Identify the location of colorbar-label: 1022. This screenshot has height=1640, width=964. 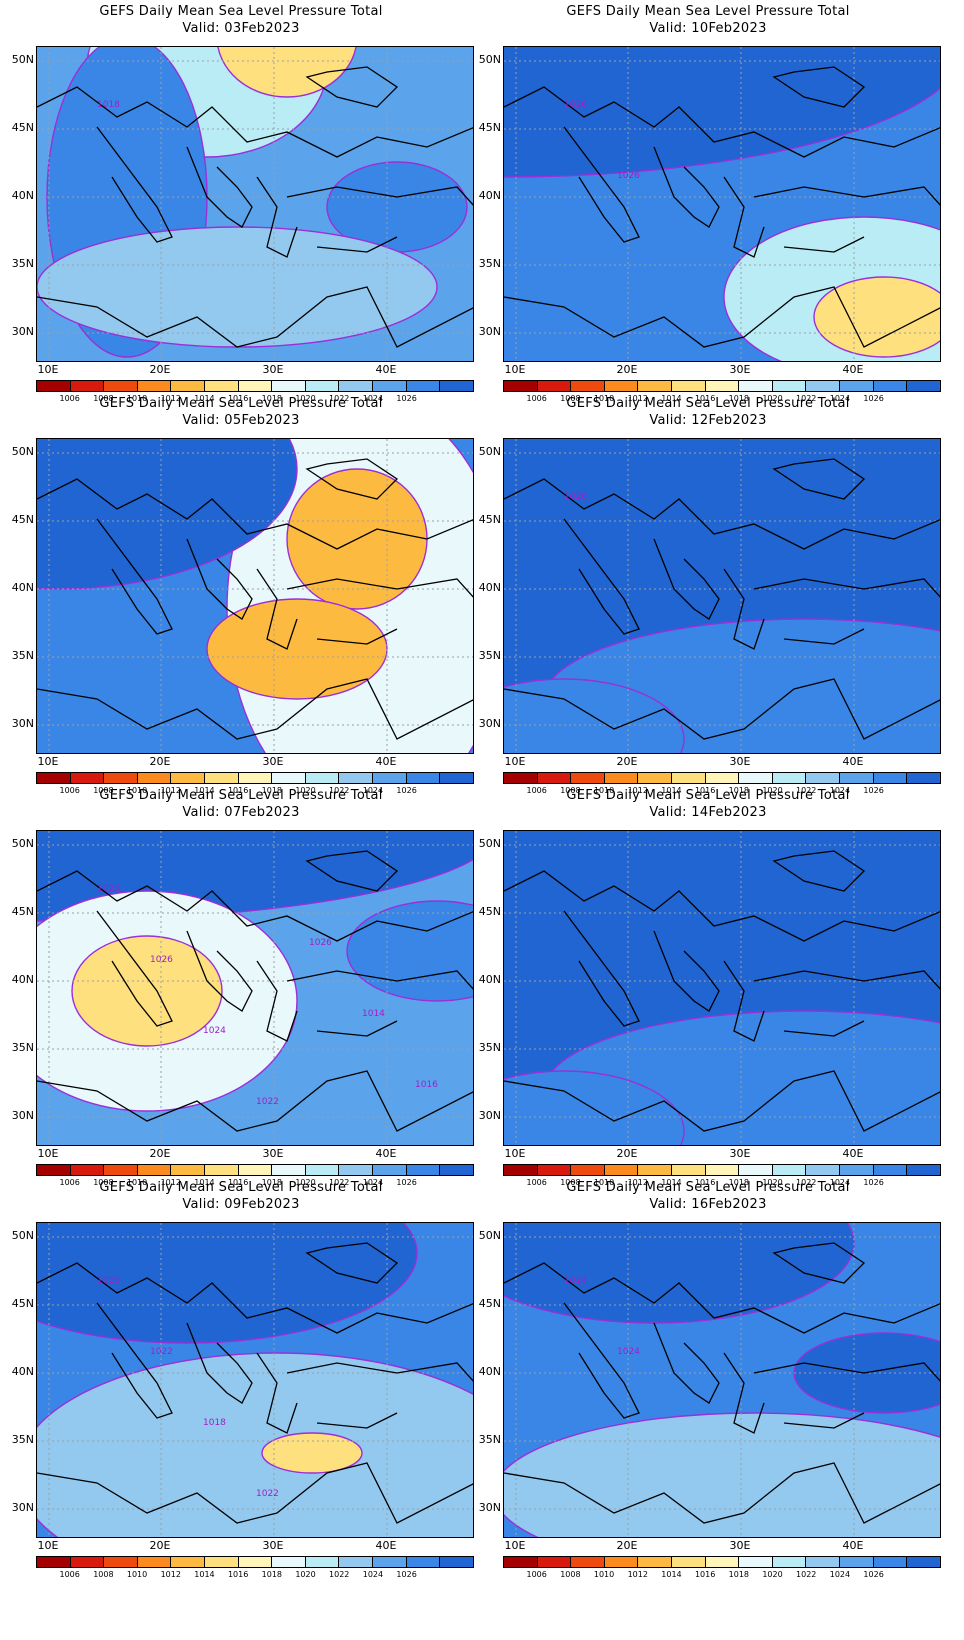
(339, 790).